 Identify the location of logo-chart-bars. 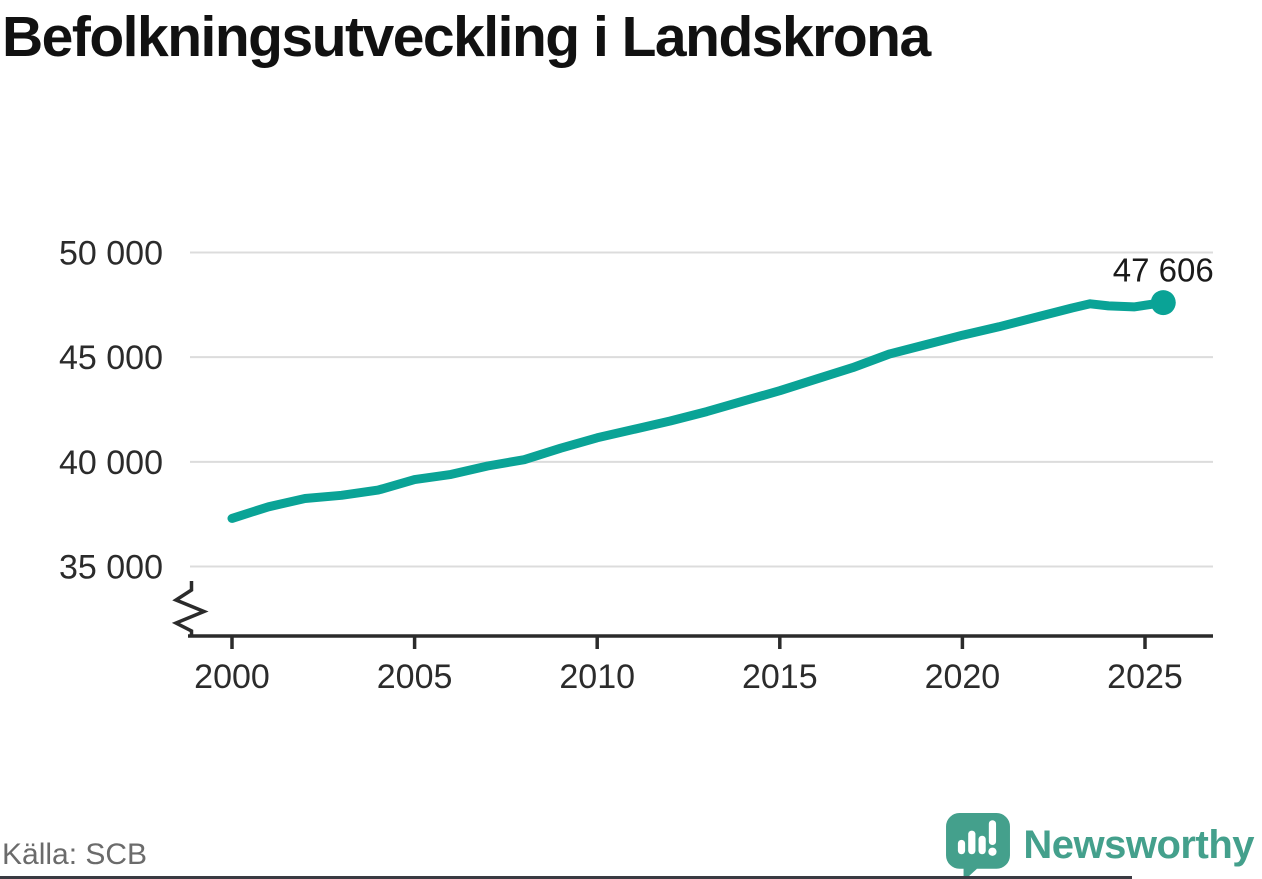
(977, 838).